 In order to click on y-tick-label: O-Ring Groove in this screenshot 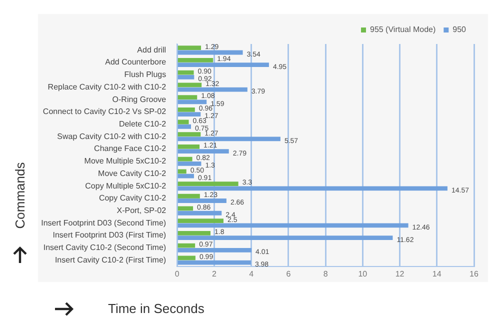, I will do `click(139, 99)`.